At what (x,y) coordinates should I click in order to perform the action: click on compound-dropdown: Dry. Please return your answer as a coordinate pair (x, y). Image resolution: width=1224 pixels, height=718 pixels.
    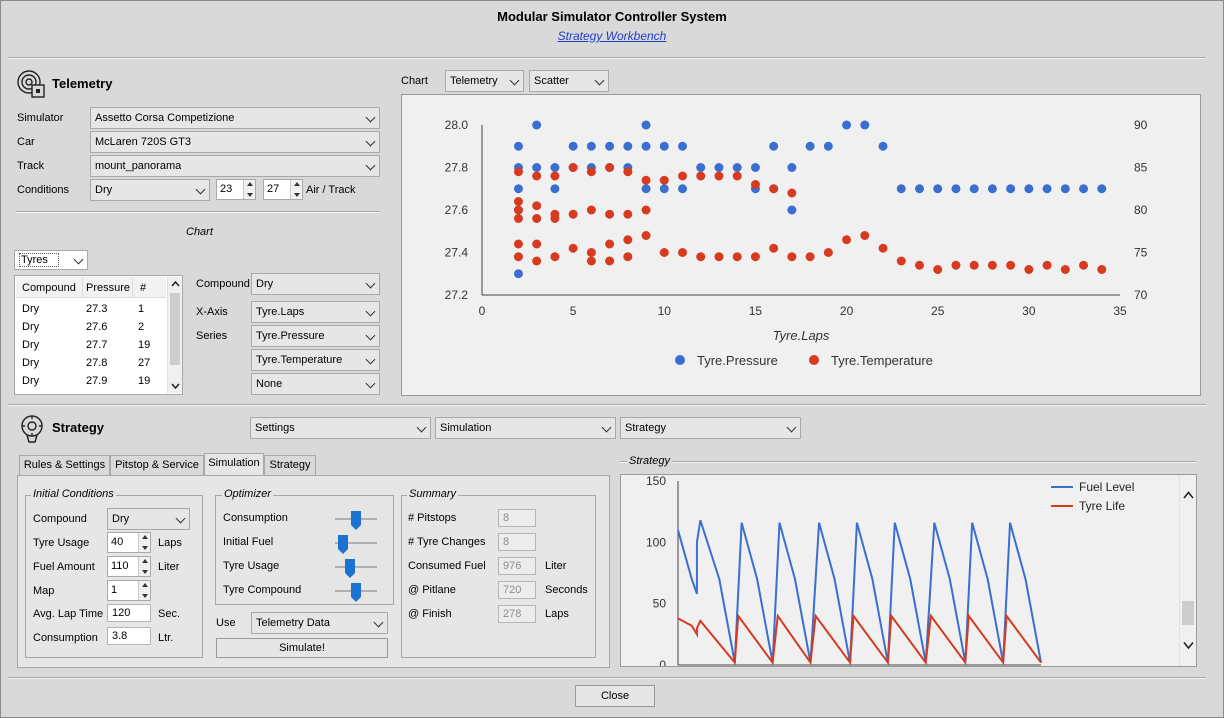
    Looking at the image, I should click on (315, 284).